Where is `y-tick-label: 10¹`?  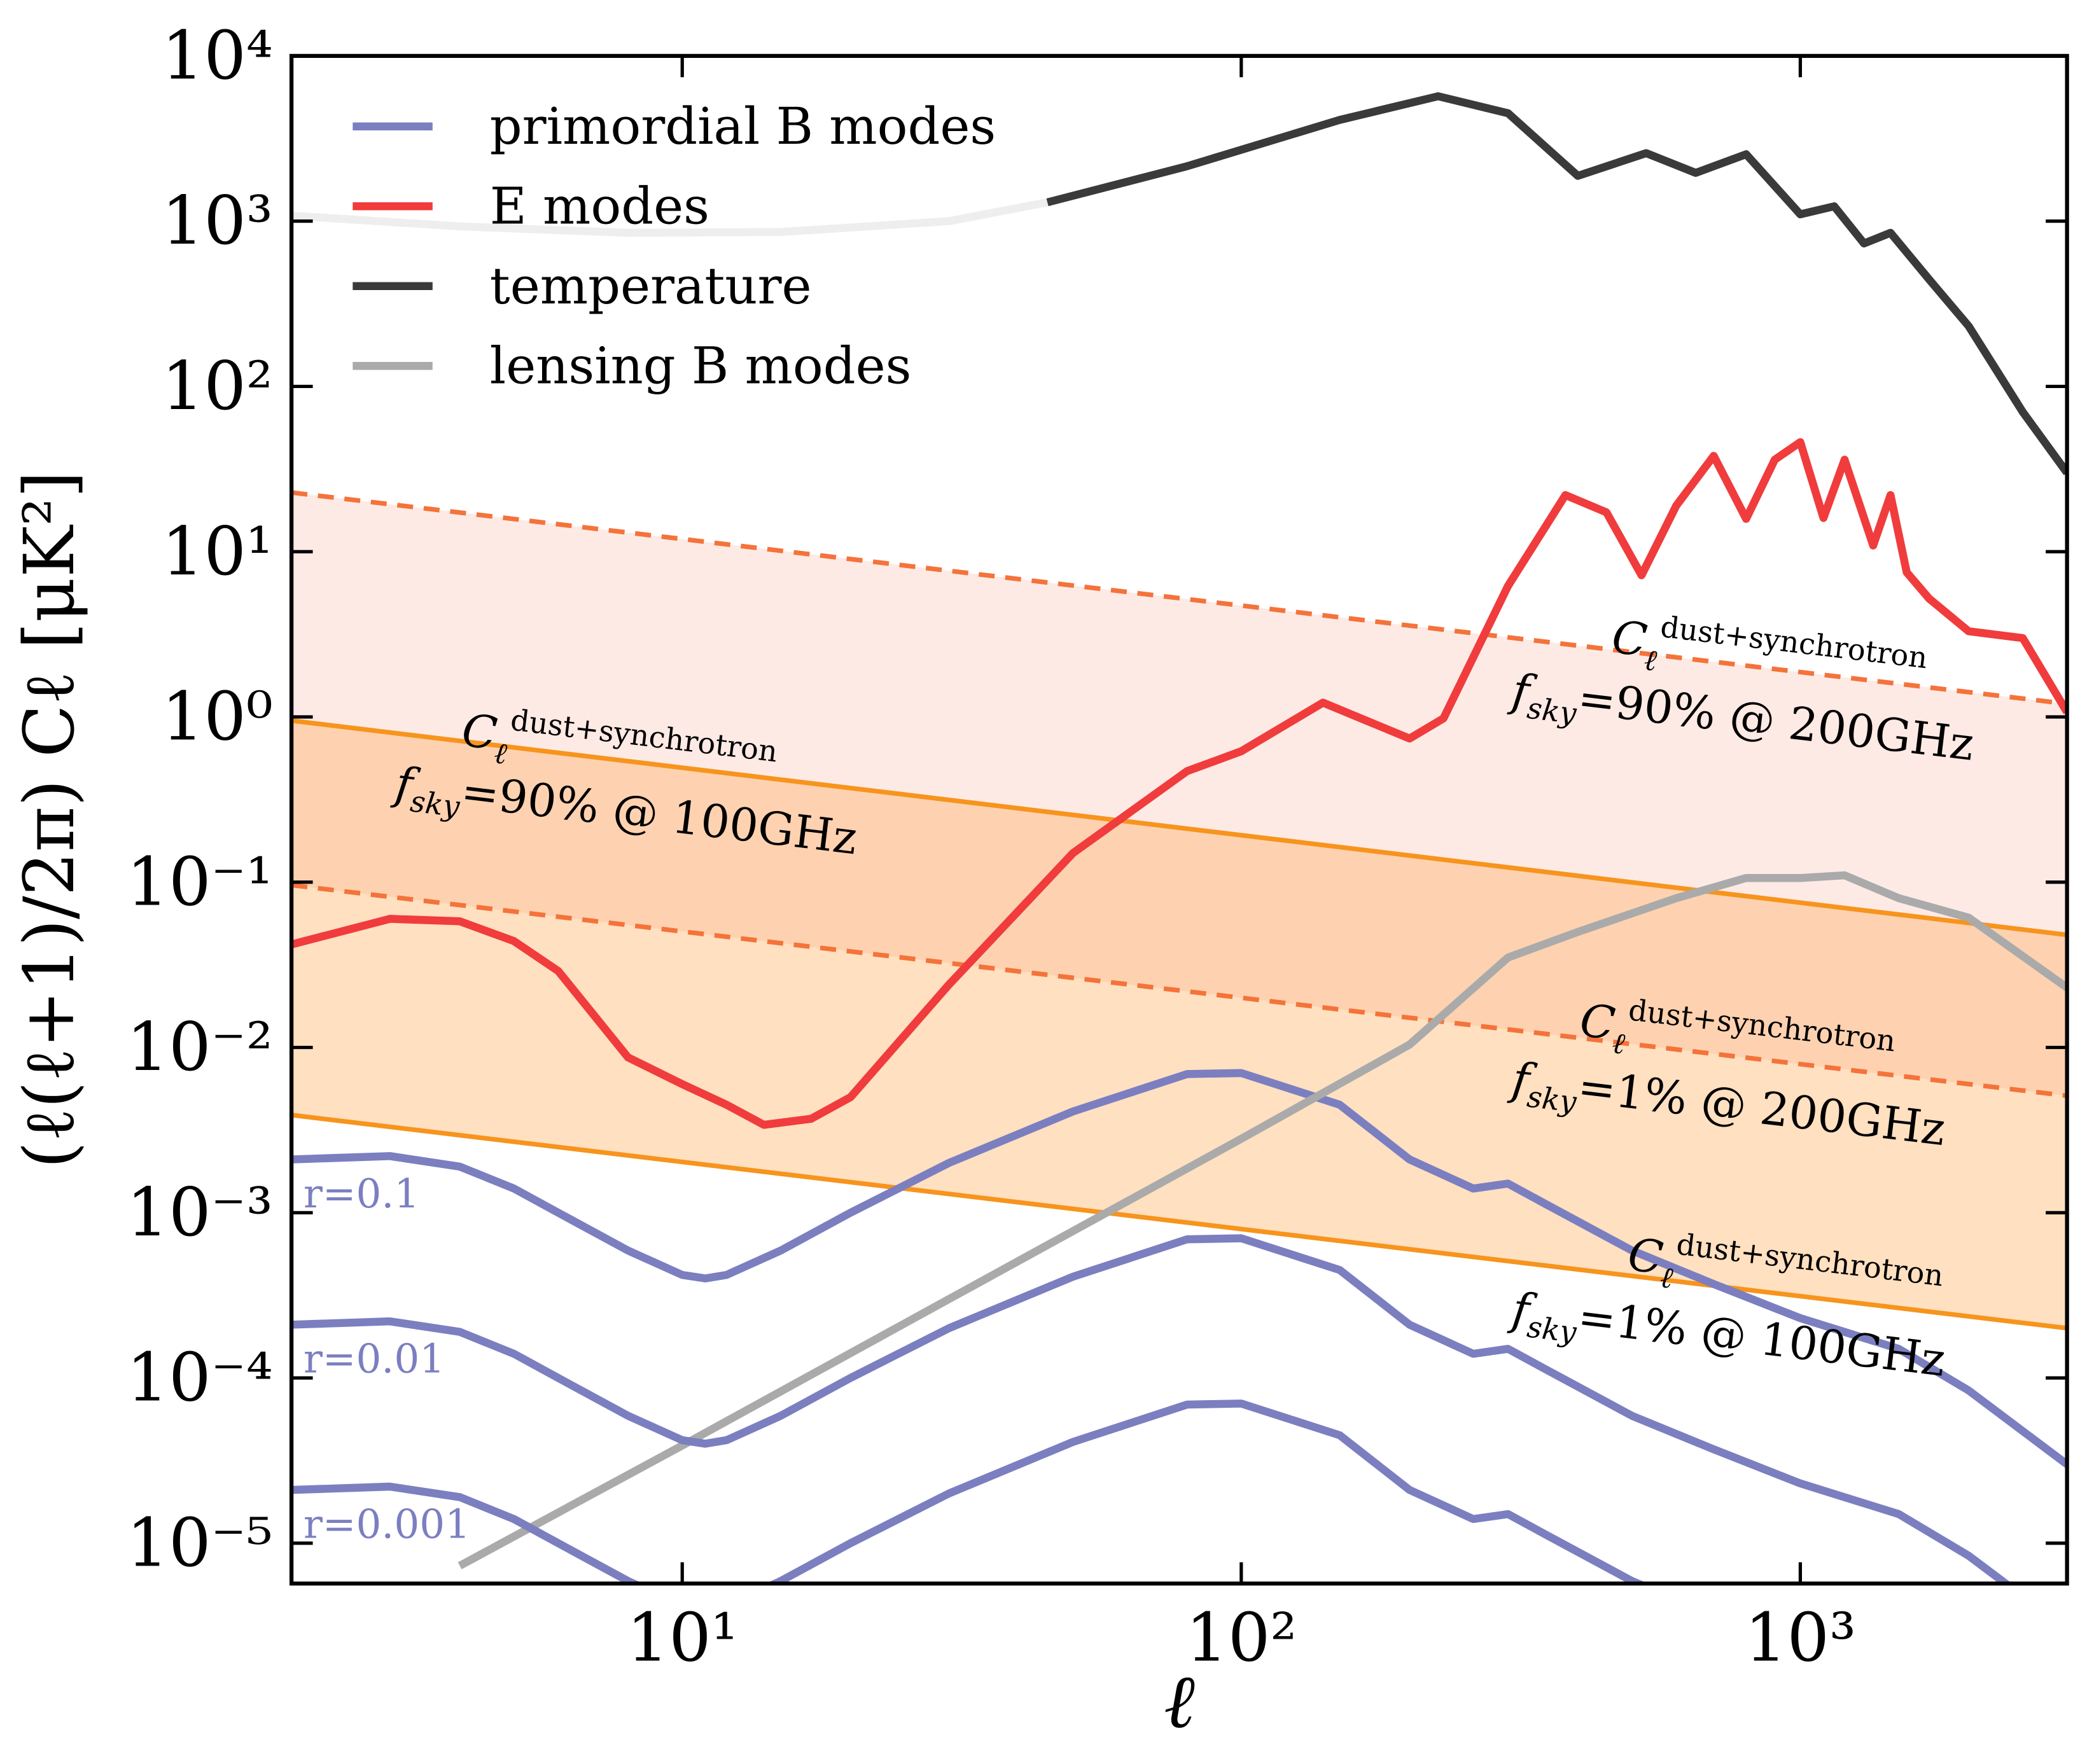
y-tick-label: 10¹ is located at coordinates (217, 551).